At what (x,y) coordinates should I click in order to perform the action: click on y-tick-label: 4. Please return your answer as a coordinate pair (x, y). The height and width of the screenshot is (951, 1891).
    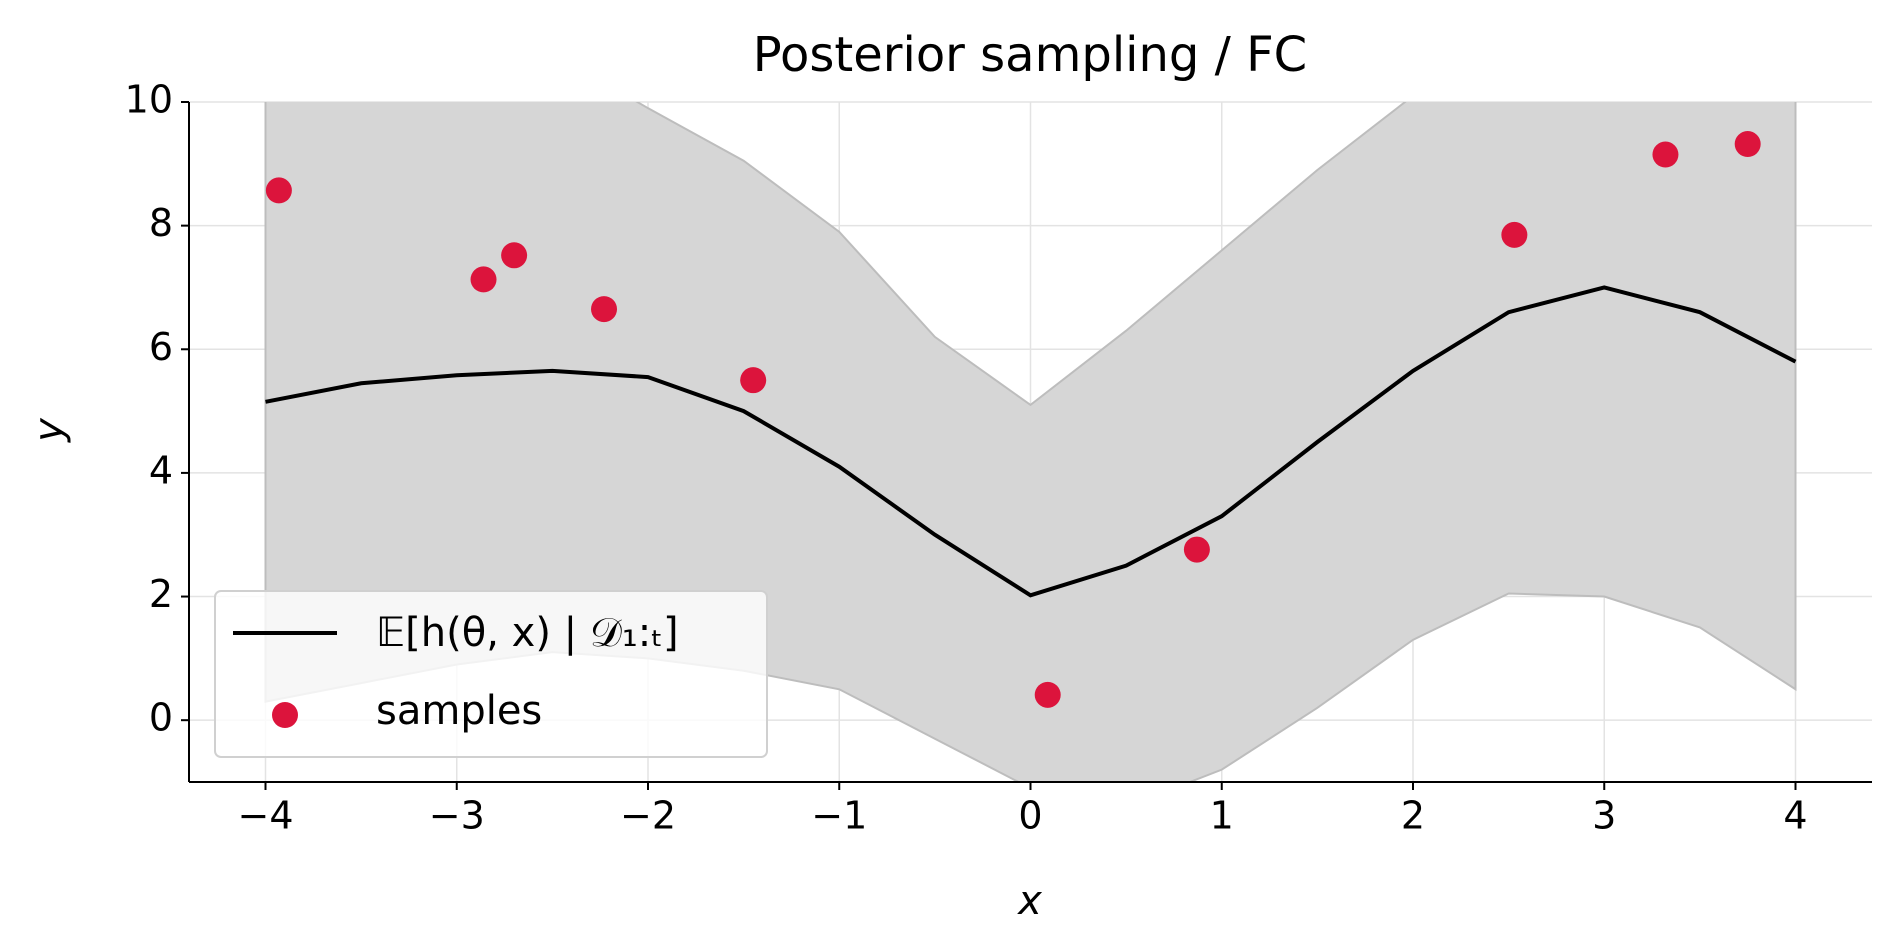
    Looking at the image, I should click on (161, 470).